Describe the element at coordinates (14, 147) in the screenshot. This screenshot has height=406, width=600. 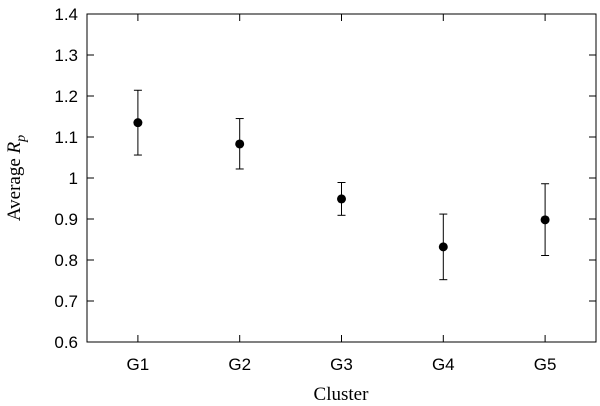
I see `y-axis-title-var: R` at that location.